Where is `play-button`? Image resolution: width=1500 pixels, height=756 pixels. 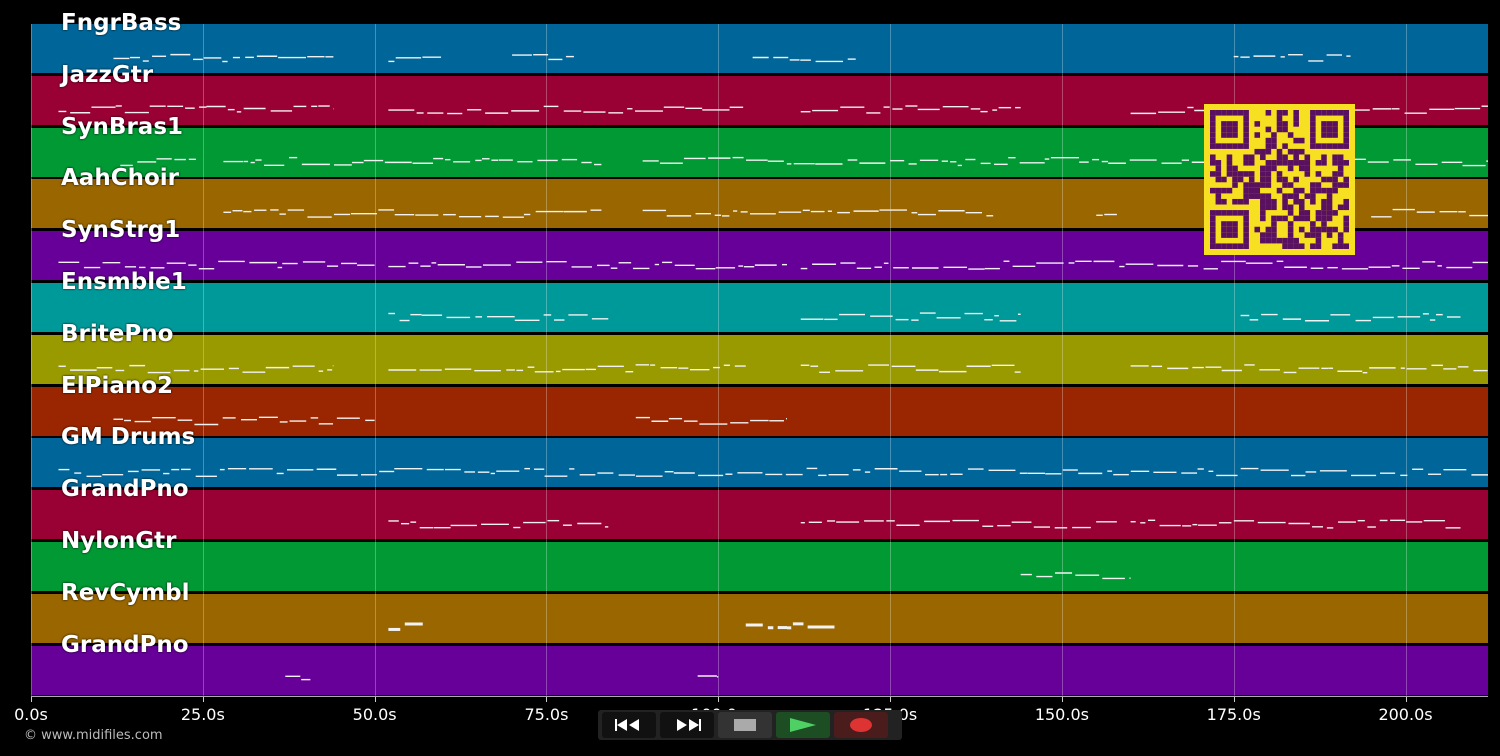 play-button is located at coordinates (803, 725).